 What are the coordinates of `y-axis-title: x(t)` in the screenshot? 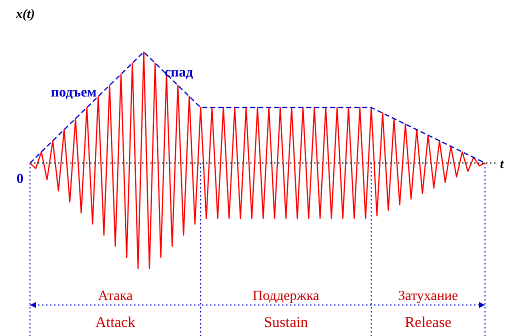 It's located at (25, 13).